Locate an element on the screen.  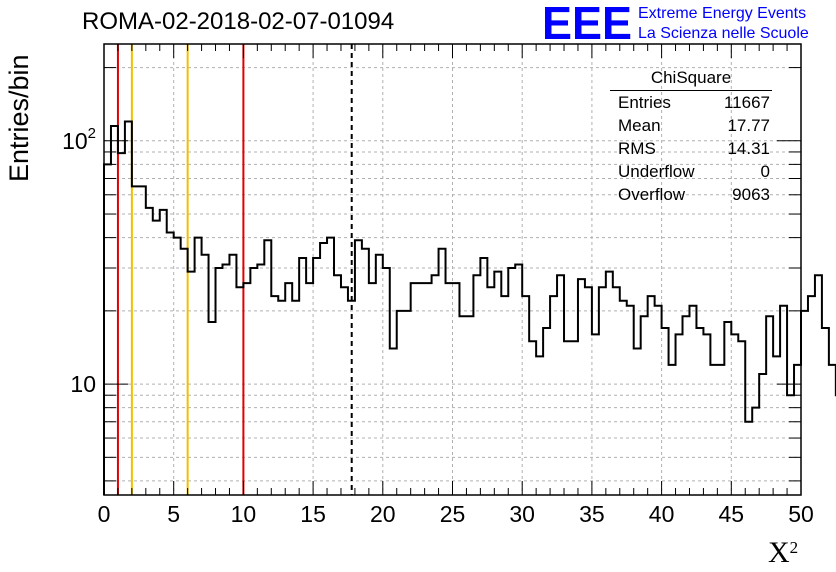
stats-row-overflow: Overflow 9063 is located at coordinates (694, 194).